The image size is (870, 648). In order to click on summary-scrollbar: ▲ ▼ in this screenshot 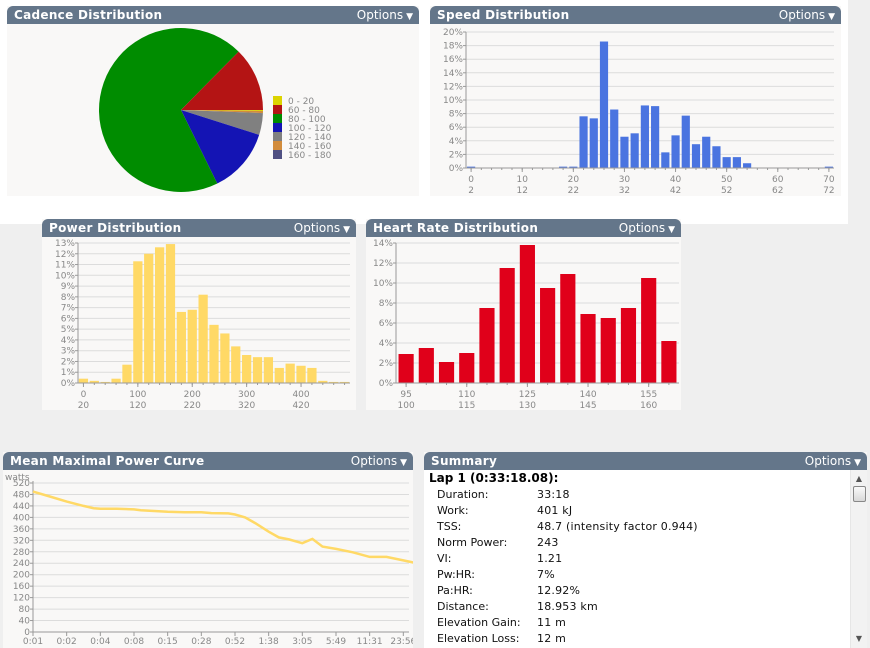, I will do `click(858, 559)`.